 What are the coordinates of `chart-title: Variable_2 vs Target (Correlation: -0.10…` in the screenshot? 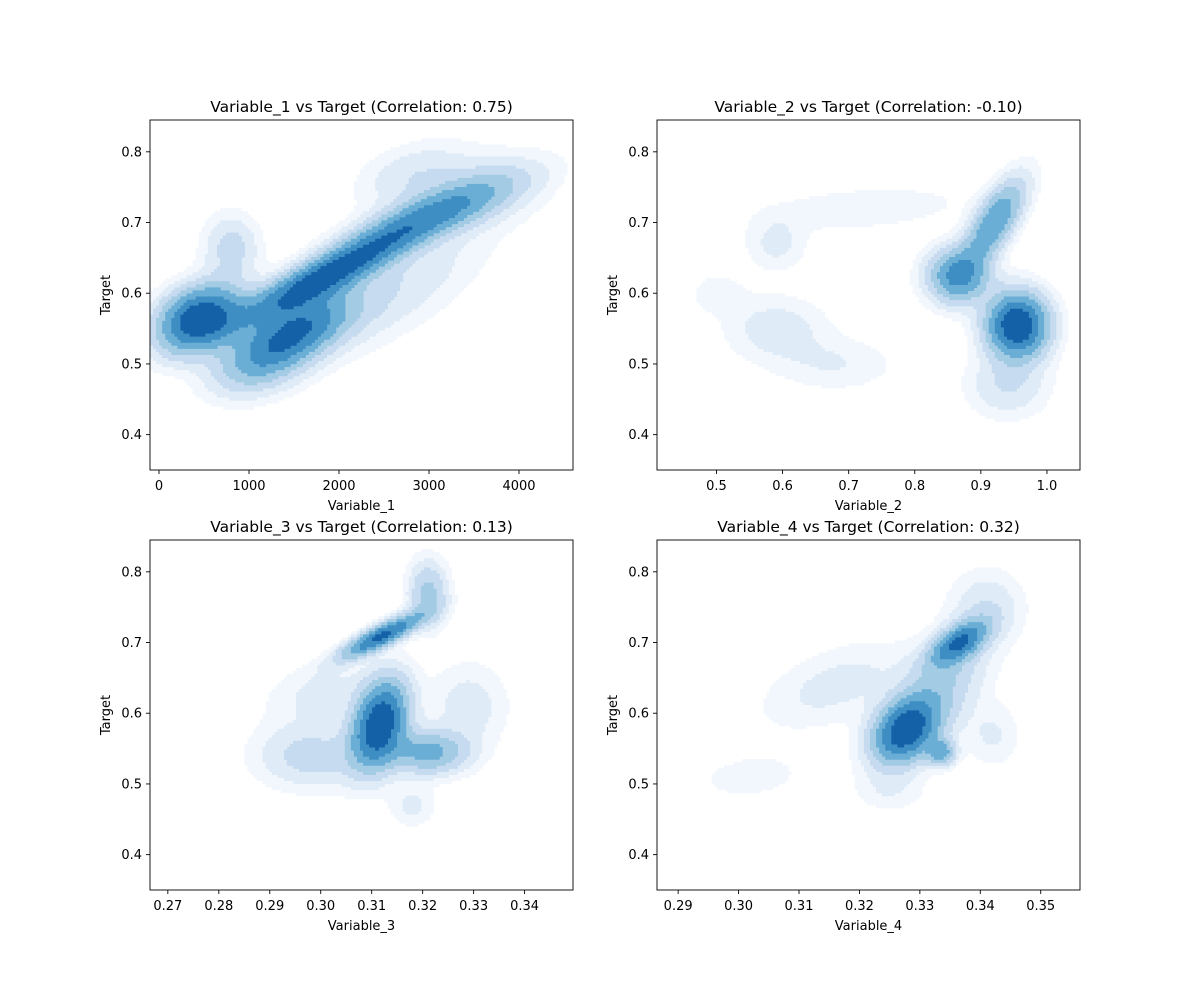 It's located at (868, 107).